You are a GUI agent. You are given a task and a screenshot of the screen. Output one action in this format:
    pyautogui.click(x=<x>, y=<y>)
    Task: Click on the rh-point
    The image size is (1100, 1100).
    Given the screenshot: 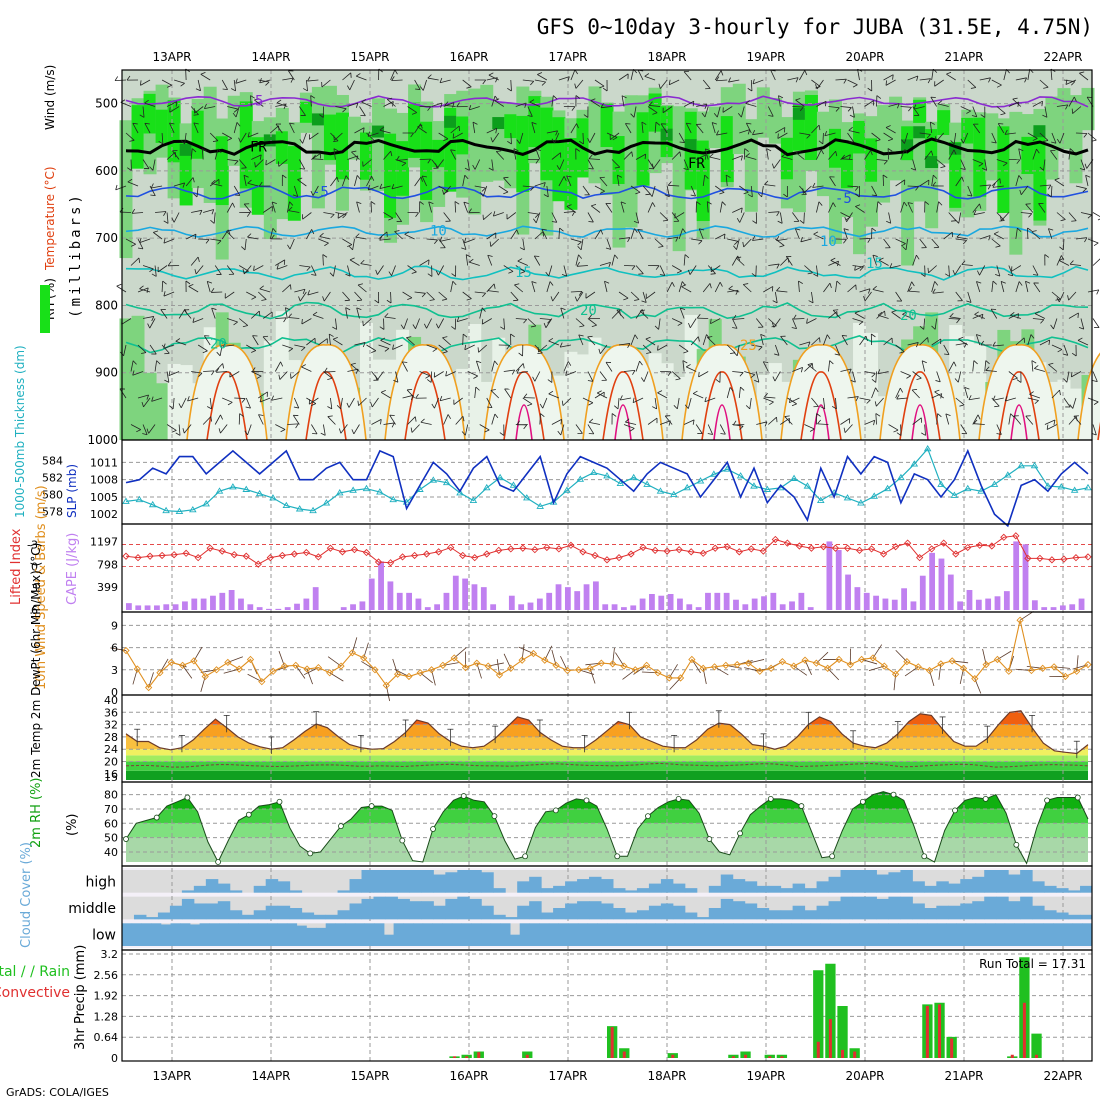 What is the action you would take?
    pyautogui.click(x=617, y=856)
    